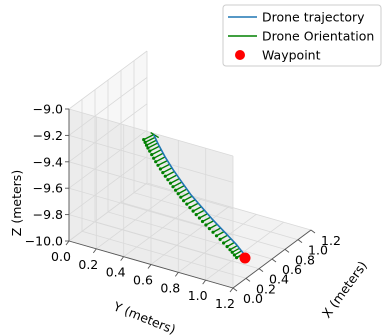 The height and width of the screenshot is (336, 388). I want to click on y-tick-label: 1.2, so click(225, 303).